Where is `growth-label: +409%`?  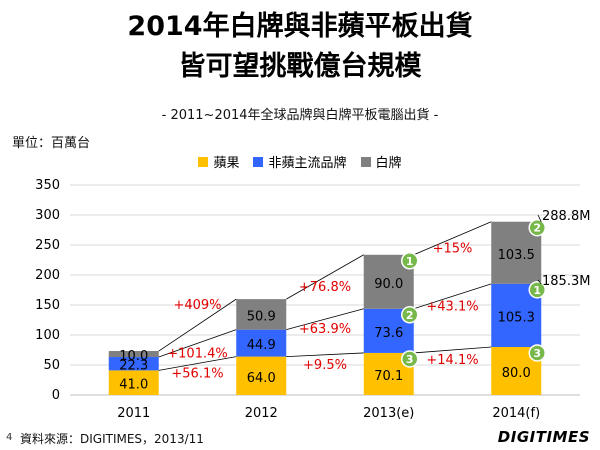 growth-label: +409% is located at coordinates (197, 305).